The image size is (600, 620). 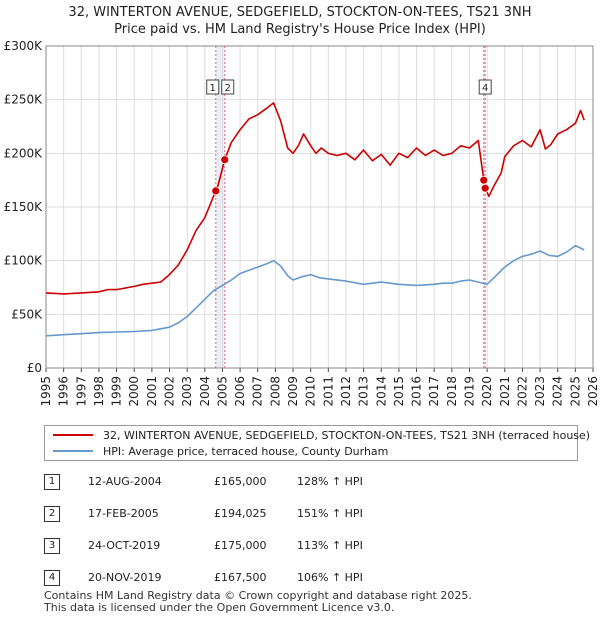 What do you see at coordinates (330, 577) in the screenshot?
I see `sale-hpi-change: 106% ↑ HPI` at bounding box center [330, 577].